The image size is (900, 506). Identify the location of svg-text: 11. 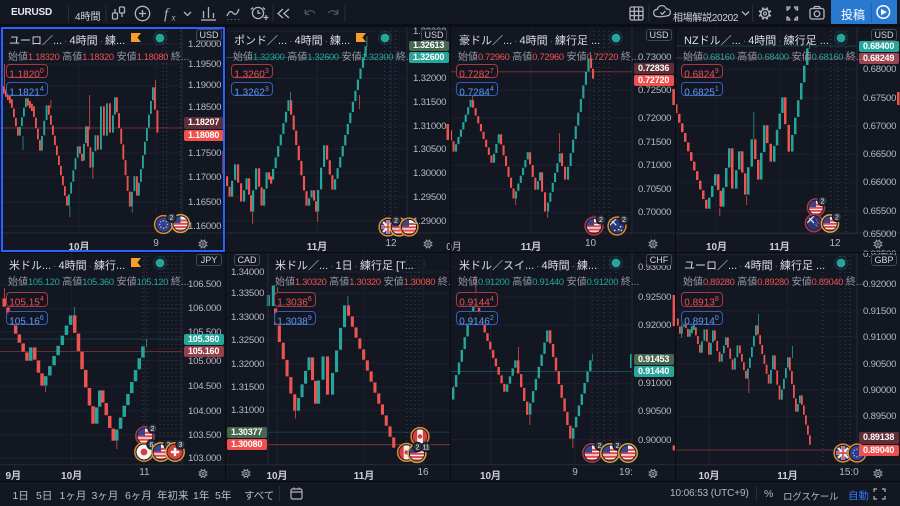
(425, 448).